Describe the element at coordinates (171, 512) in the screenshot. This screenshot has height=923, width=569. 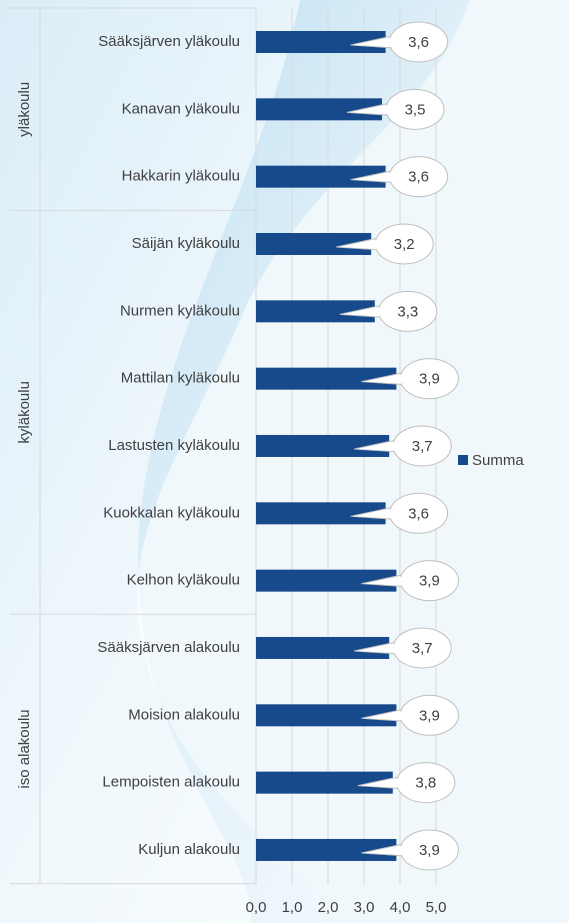
I see `category-label: Kuokkalan kyläkoulu` at that location.